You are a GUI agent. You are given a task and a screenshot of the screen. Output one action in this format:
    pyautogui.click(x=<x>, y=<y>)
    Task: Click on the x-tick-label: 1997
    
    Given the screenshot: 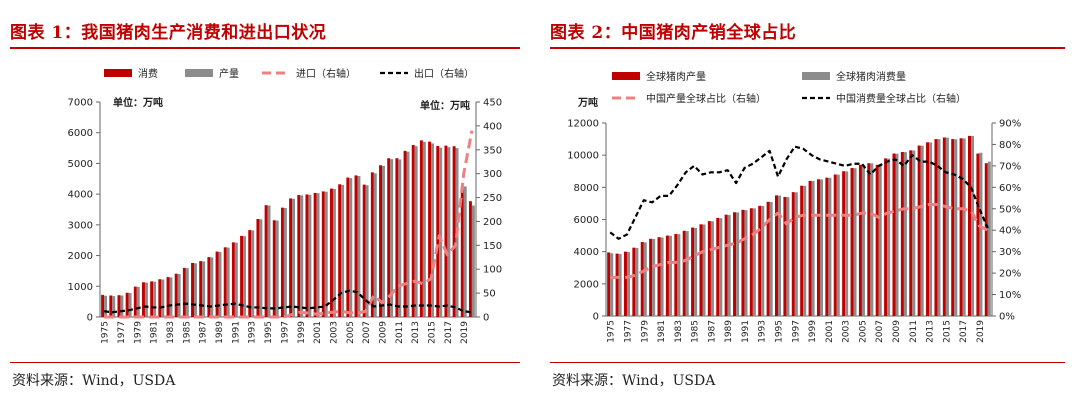 What is the action you would take?
    pyautogui.click(x=796, y=331)
    